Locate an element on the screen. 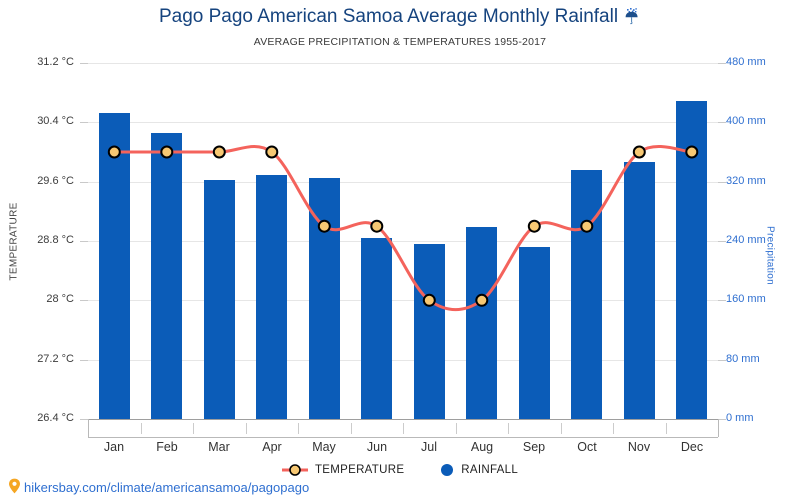 The height and width of the screenshot is (500, 800). x-axis-baseline is located at coordinates (403, 437).